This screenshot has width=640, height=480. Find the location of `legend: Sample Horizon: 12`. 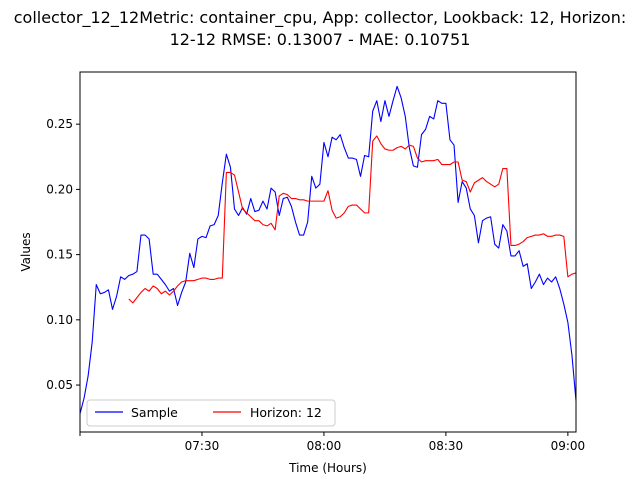

legend: Sample Horizon: 12 is located at coordinates (211, 413).